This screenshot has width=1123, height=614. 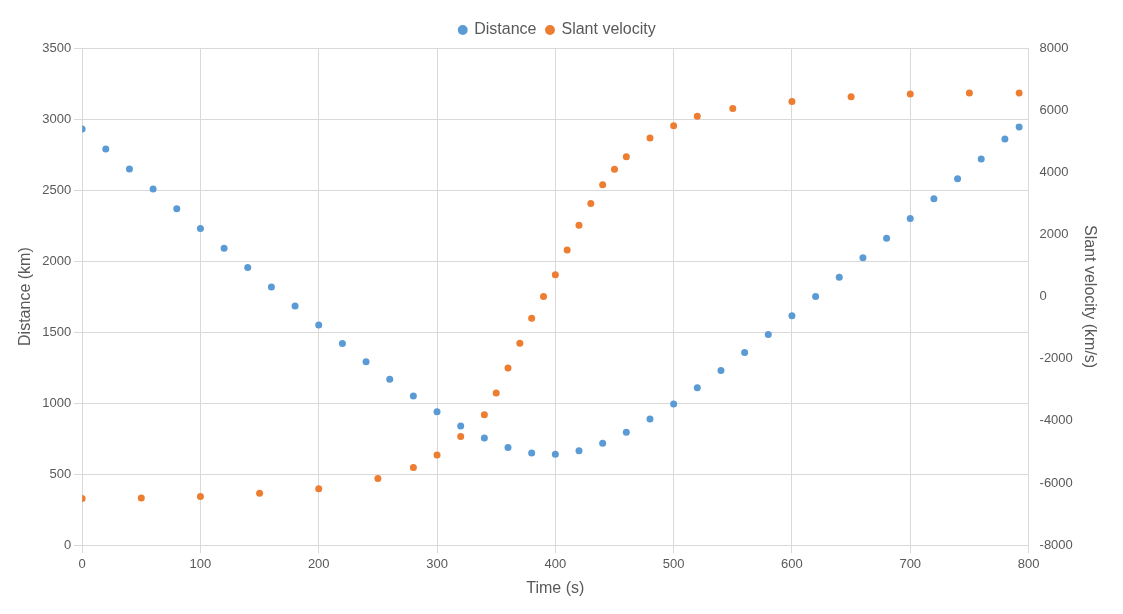 I want to click on x-tick-label: 100, so click(x=200, y=563).